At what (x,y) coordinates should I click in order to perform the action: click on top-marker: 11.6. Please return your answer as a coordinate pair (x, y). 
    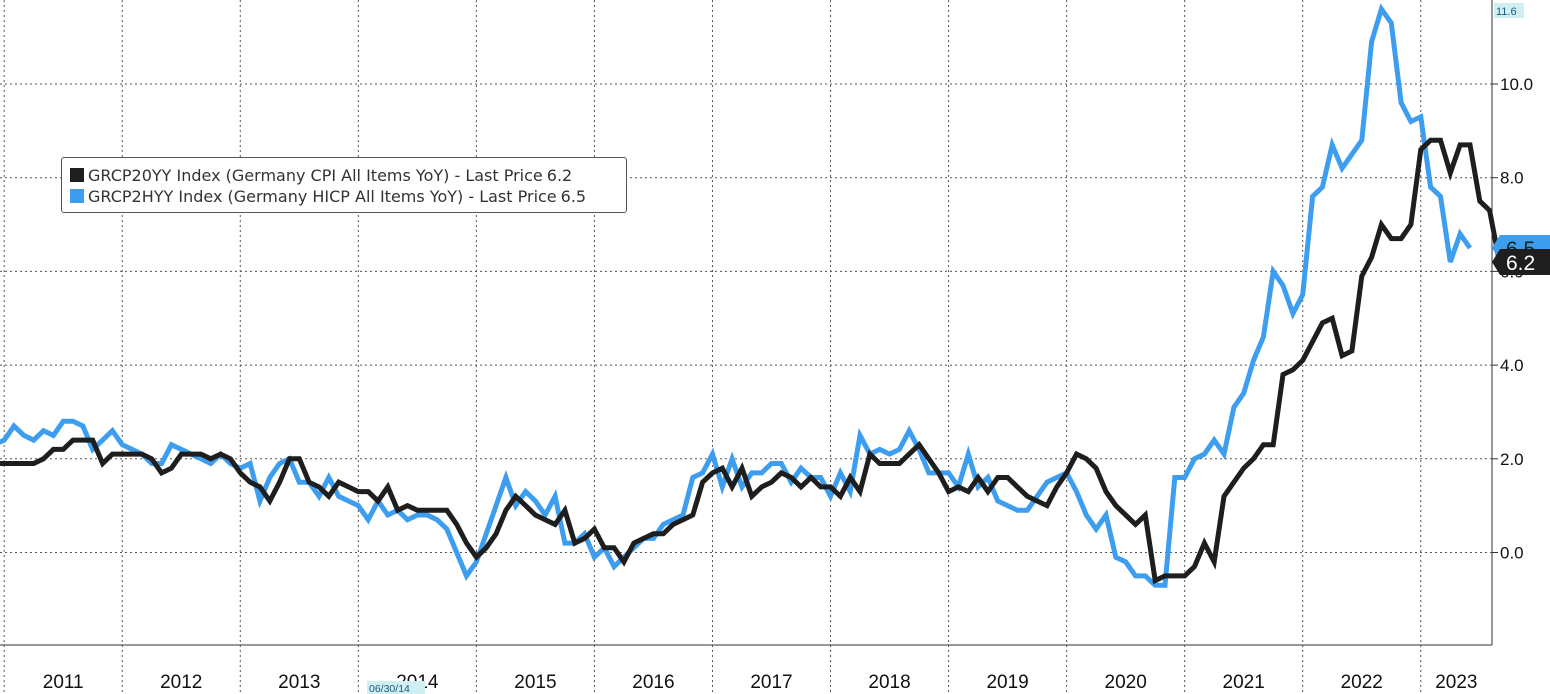
    Looking at the image, I should click on (1509, 10).